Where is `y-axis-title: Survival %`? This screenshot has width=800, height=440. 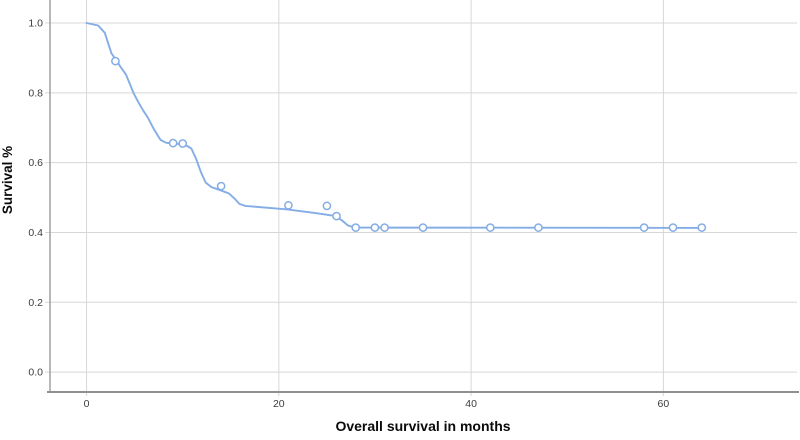
y-axis-title: Survival % is located at coordinates (7, 180).